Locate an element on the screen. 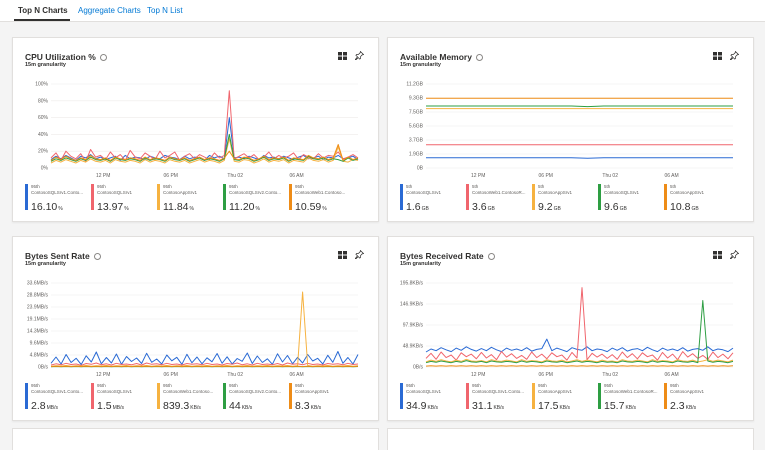 Image resolution: width=765 pixels, height=450 pixels. y-tick-label: 4.8MB/s is located at coordinates (39, 356).